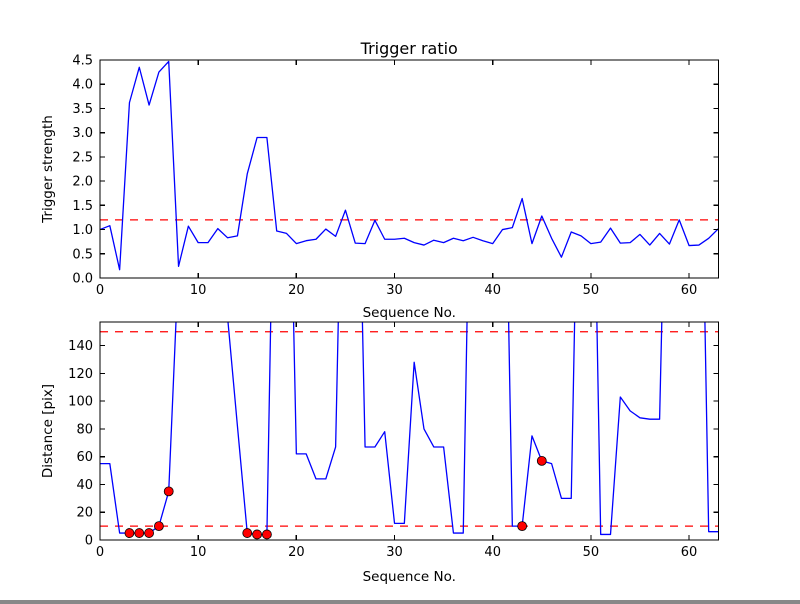  What do you see at coordinates (84, 429) in the screenshot?
I see `y-tick-label: 80` at bounding box center [84, 429].